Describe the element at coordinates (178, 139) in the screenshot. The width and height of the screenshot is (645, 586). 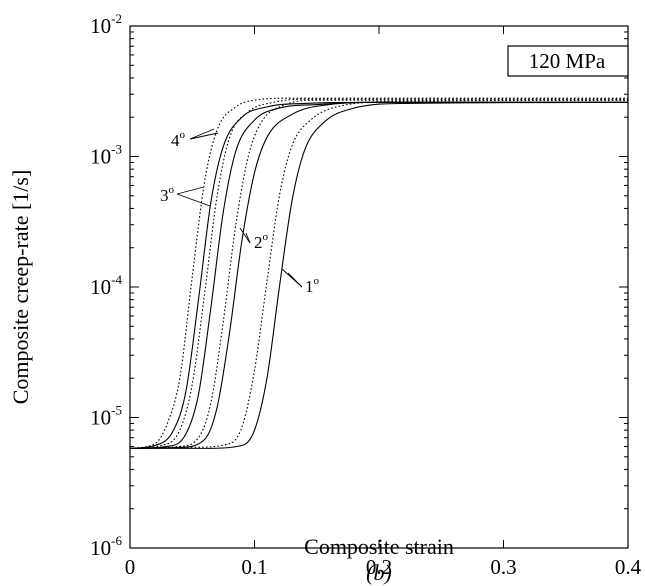
I see `curve-label-4: 4o` at that location.